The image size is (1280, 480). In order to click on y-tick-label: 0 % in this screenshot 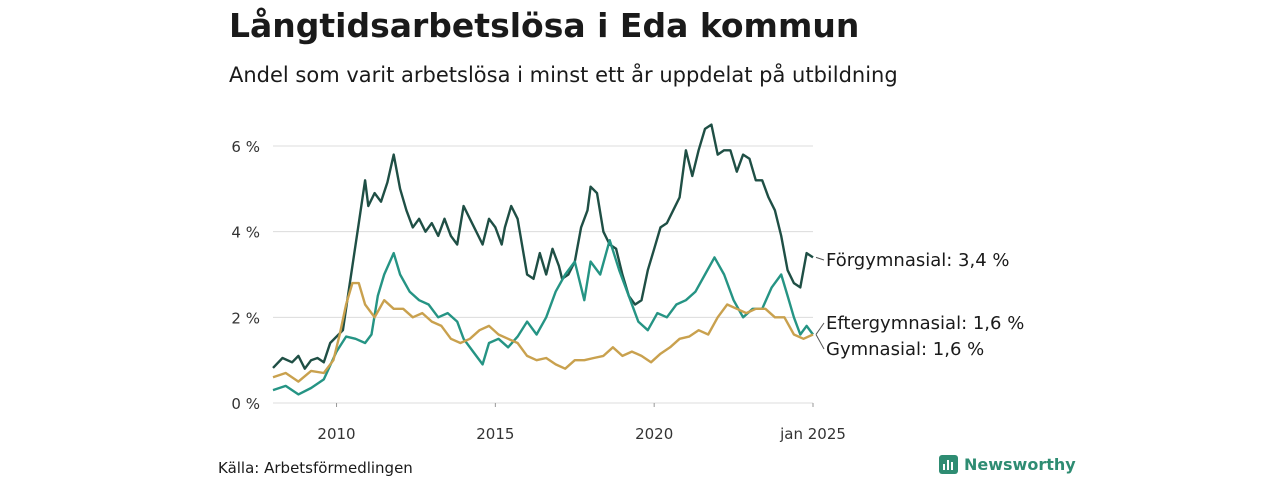, I will do `click(245, 404)`.